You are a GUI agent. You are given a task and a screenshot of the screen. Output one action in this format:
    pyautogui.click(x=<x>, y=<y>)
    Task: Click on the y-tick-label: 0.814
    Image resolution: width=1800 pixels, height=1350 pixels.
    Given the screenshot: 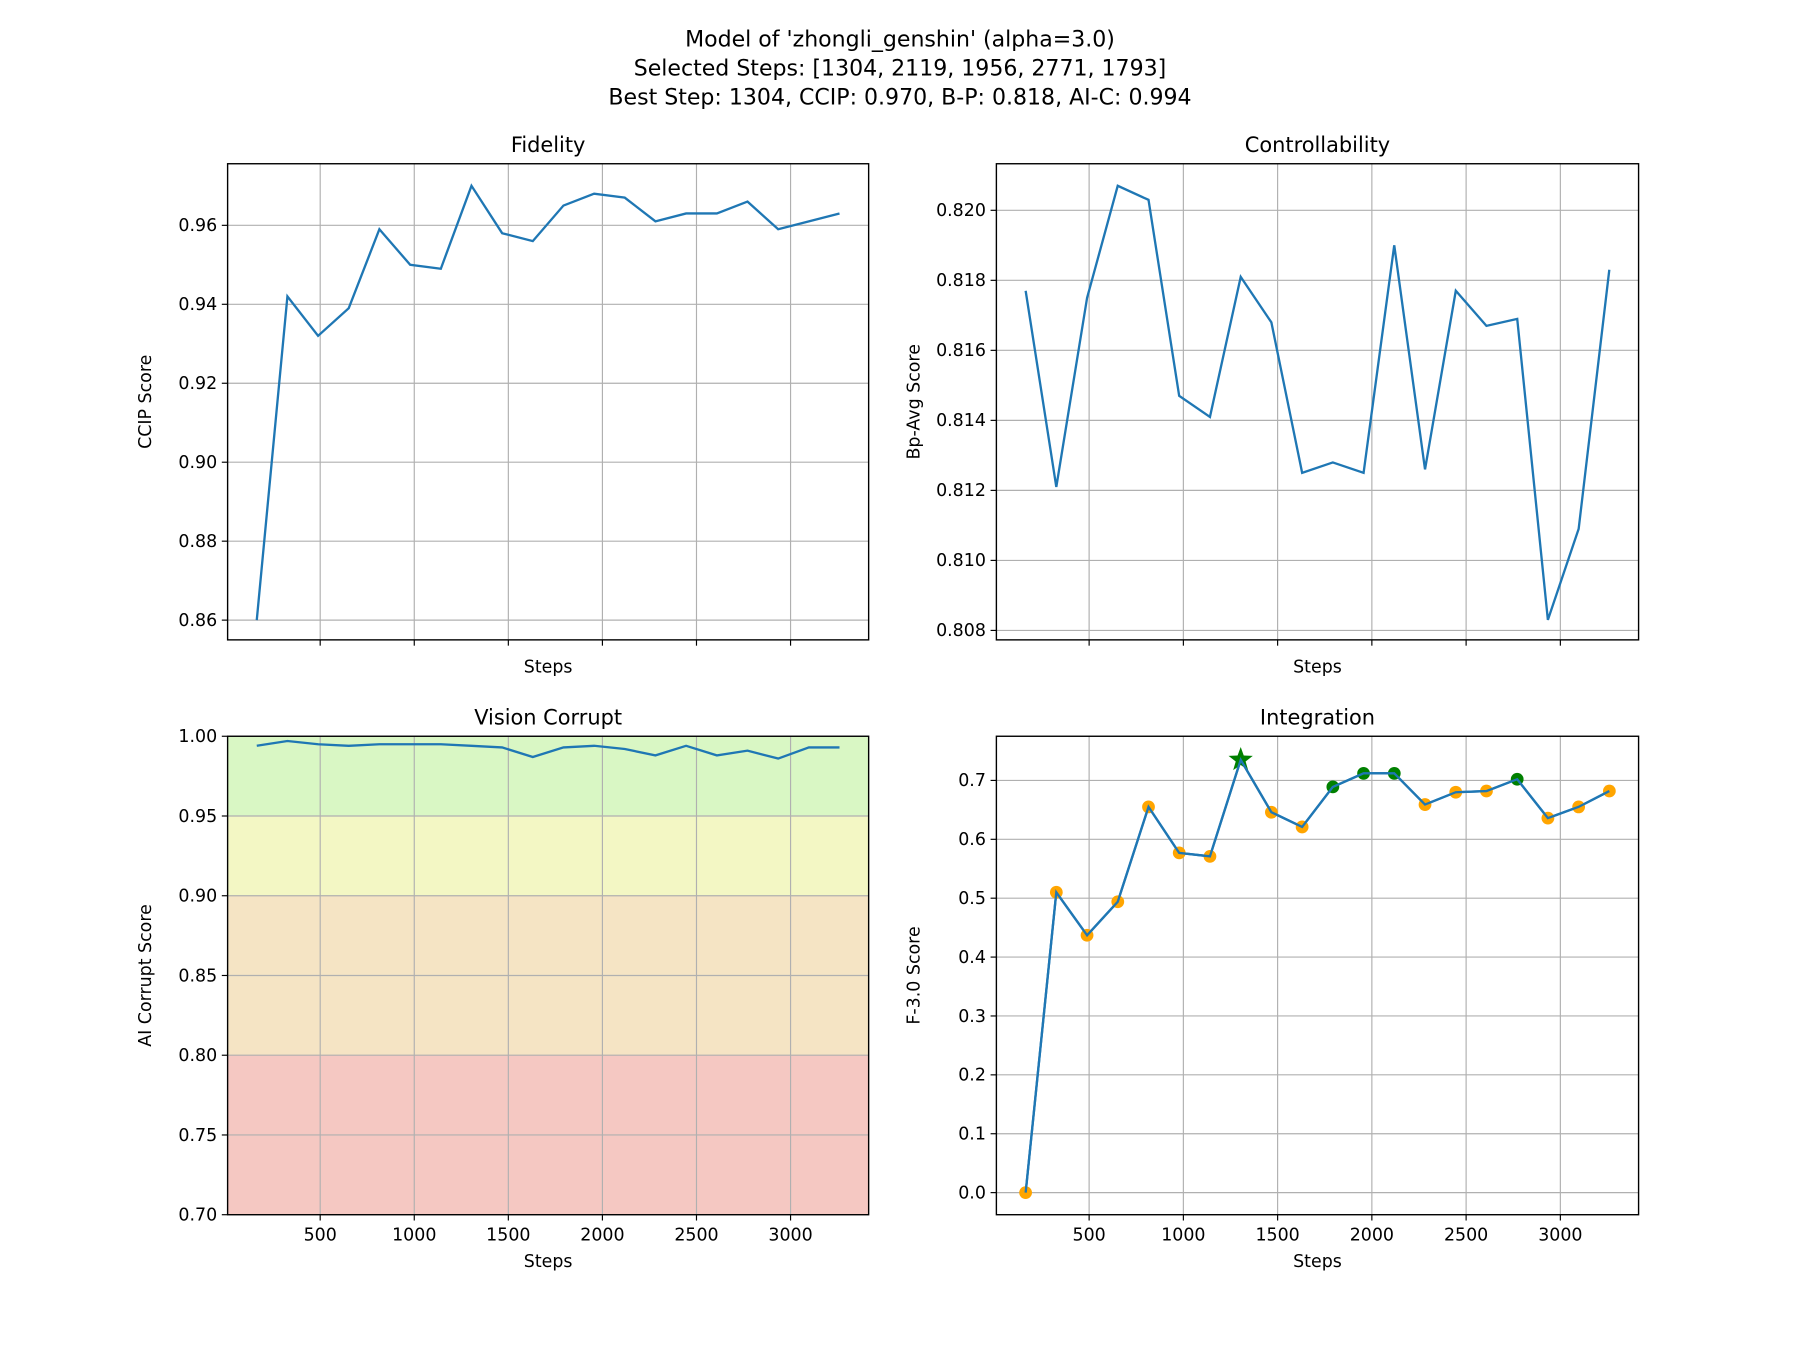 What is the action you would take?
    pyautogui.click(x=961, y=421)
    